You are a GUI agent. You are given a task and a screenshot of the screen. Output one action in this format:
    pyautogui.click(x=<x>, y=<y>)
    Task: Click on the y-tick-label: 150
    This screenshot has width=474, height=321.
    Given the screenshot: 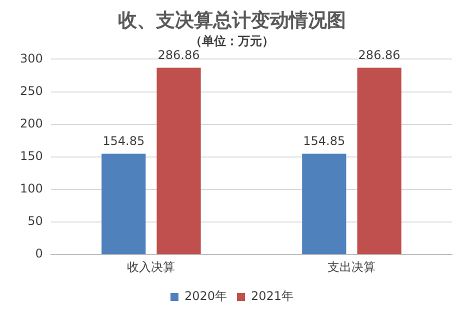 What is the action you would take?
    pyautogui.click(x=31, y=156)
    